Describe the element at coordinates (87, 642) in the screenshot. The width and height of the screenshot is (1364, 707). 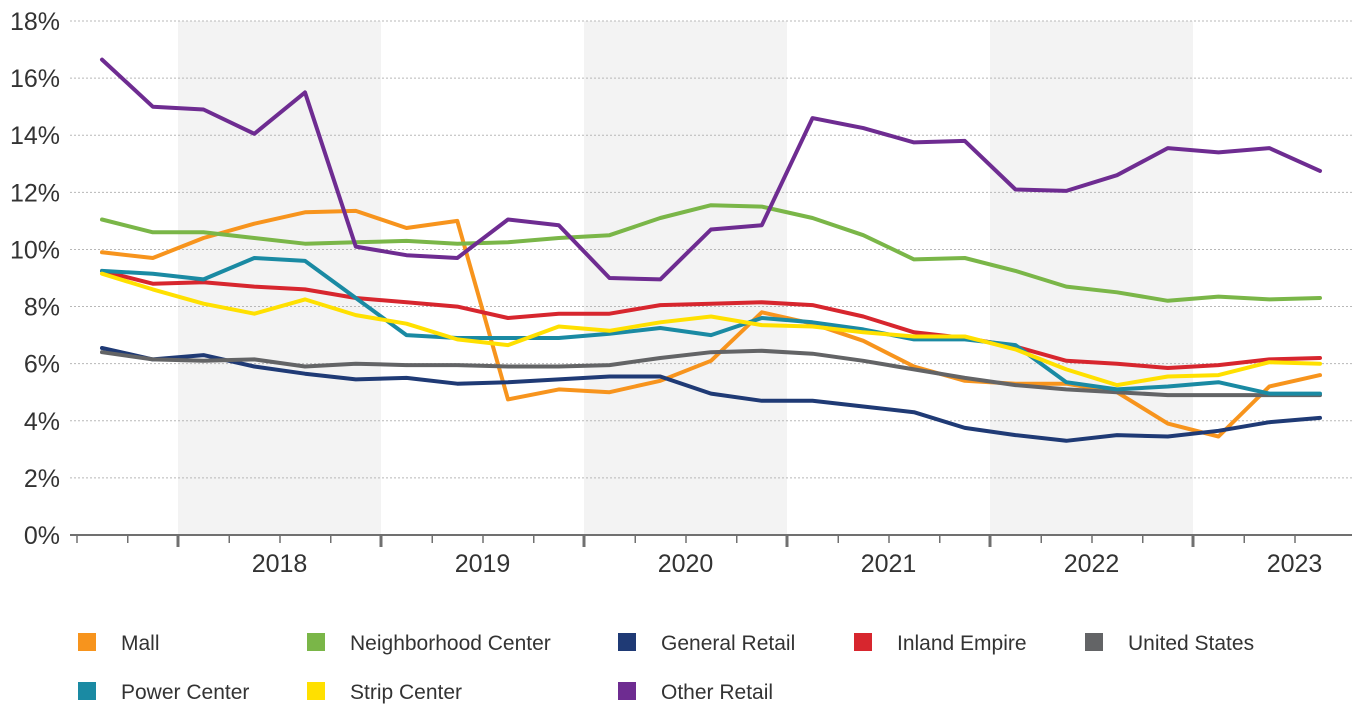
I see `legend-swatch-mall` at that location.